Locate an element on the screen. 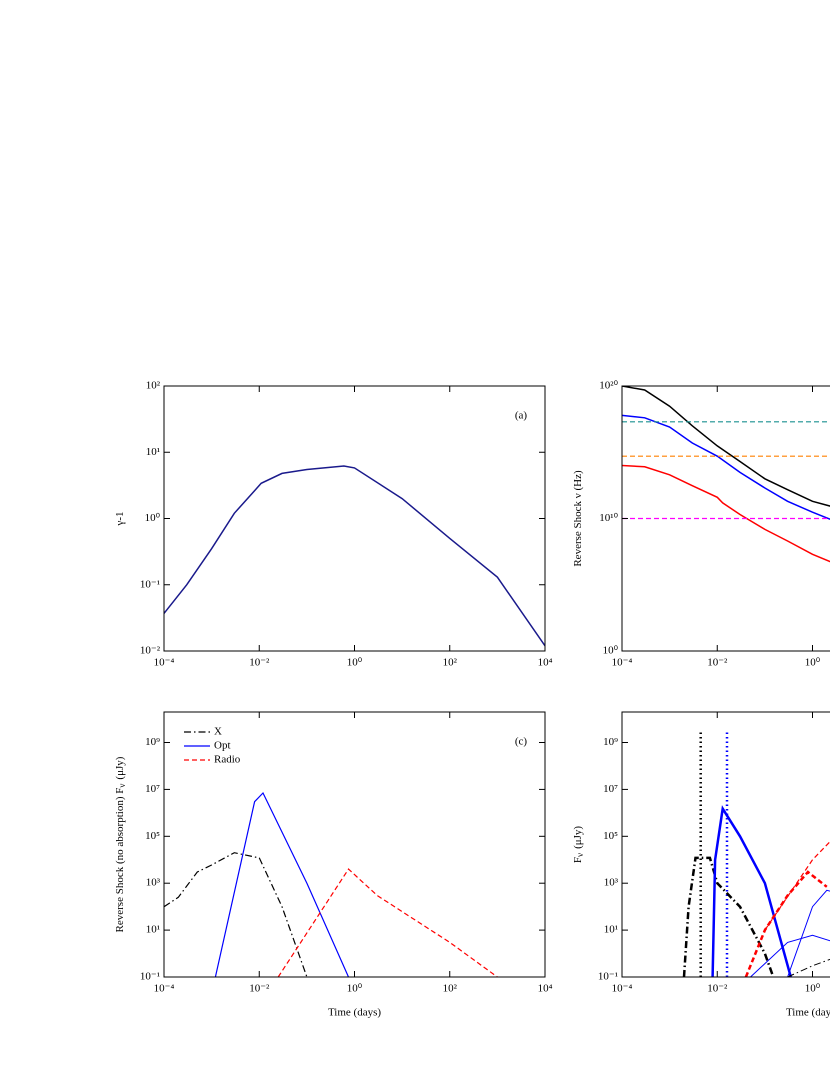  y-axis-title: Reverse Shock (no absorption) Fν (μJy) is located at coordinates (121, 844).